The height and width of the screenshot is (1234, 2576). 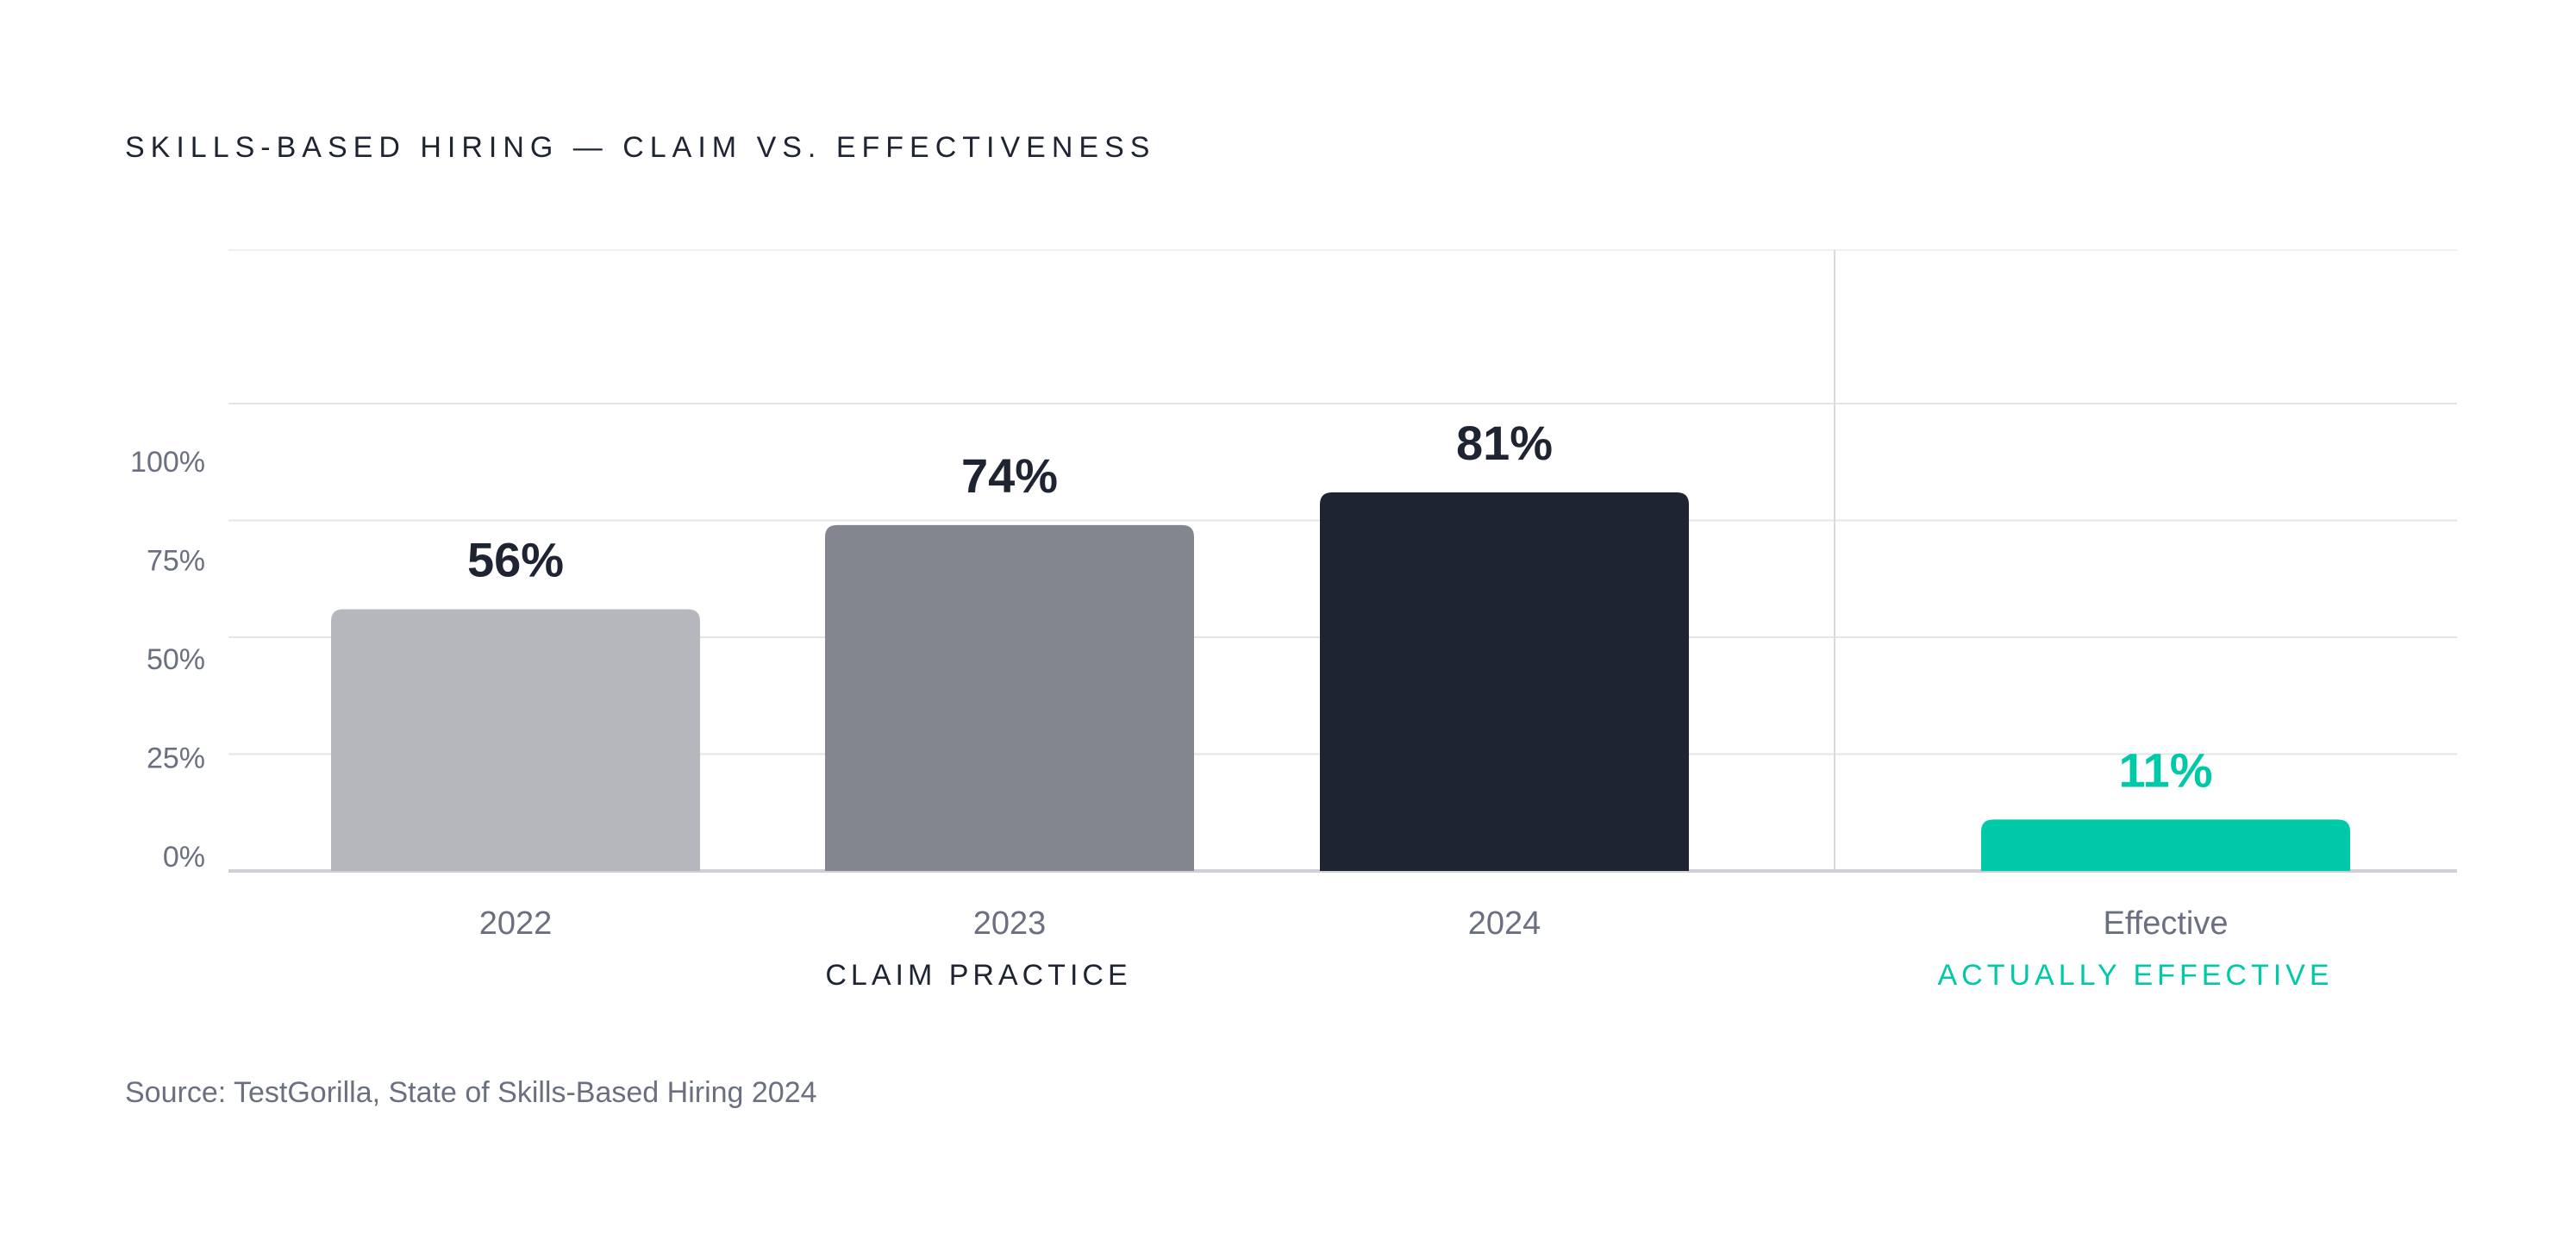 What do you see at coordinates (176, 758) in the screenshot?
I see `y-tick-label-25: 25%` at bounding box center [176, 758].